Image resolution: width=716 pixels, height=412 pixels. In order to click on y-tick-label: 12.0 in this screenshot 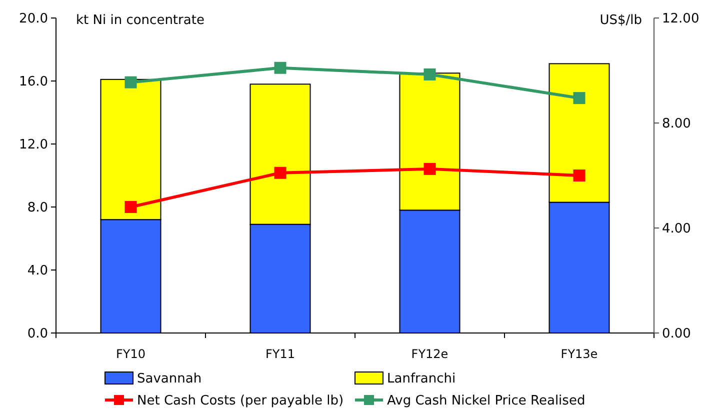, I will do `click(33, 145)`.